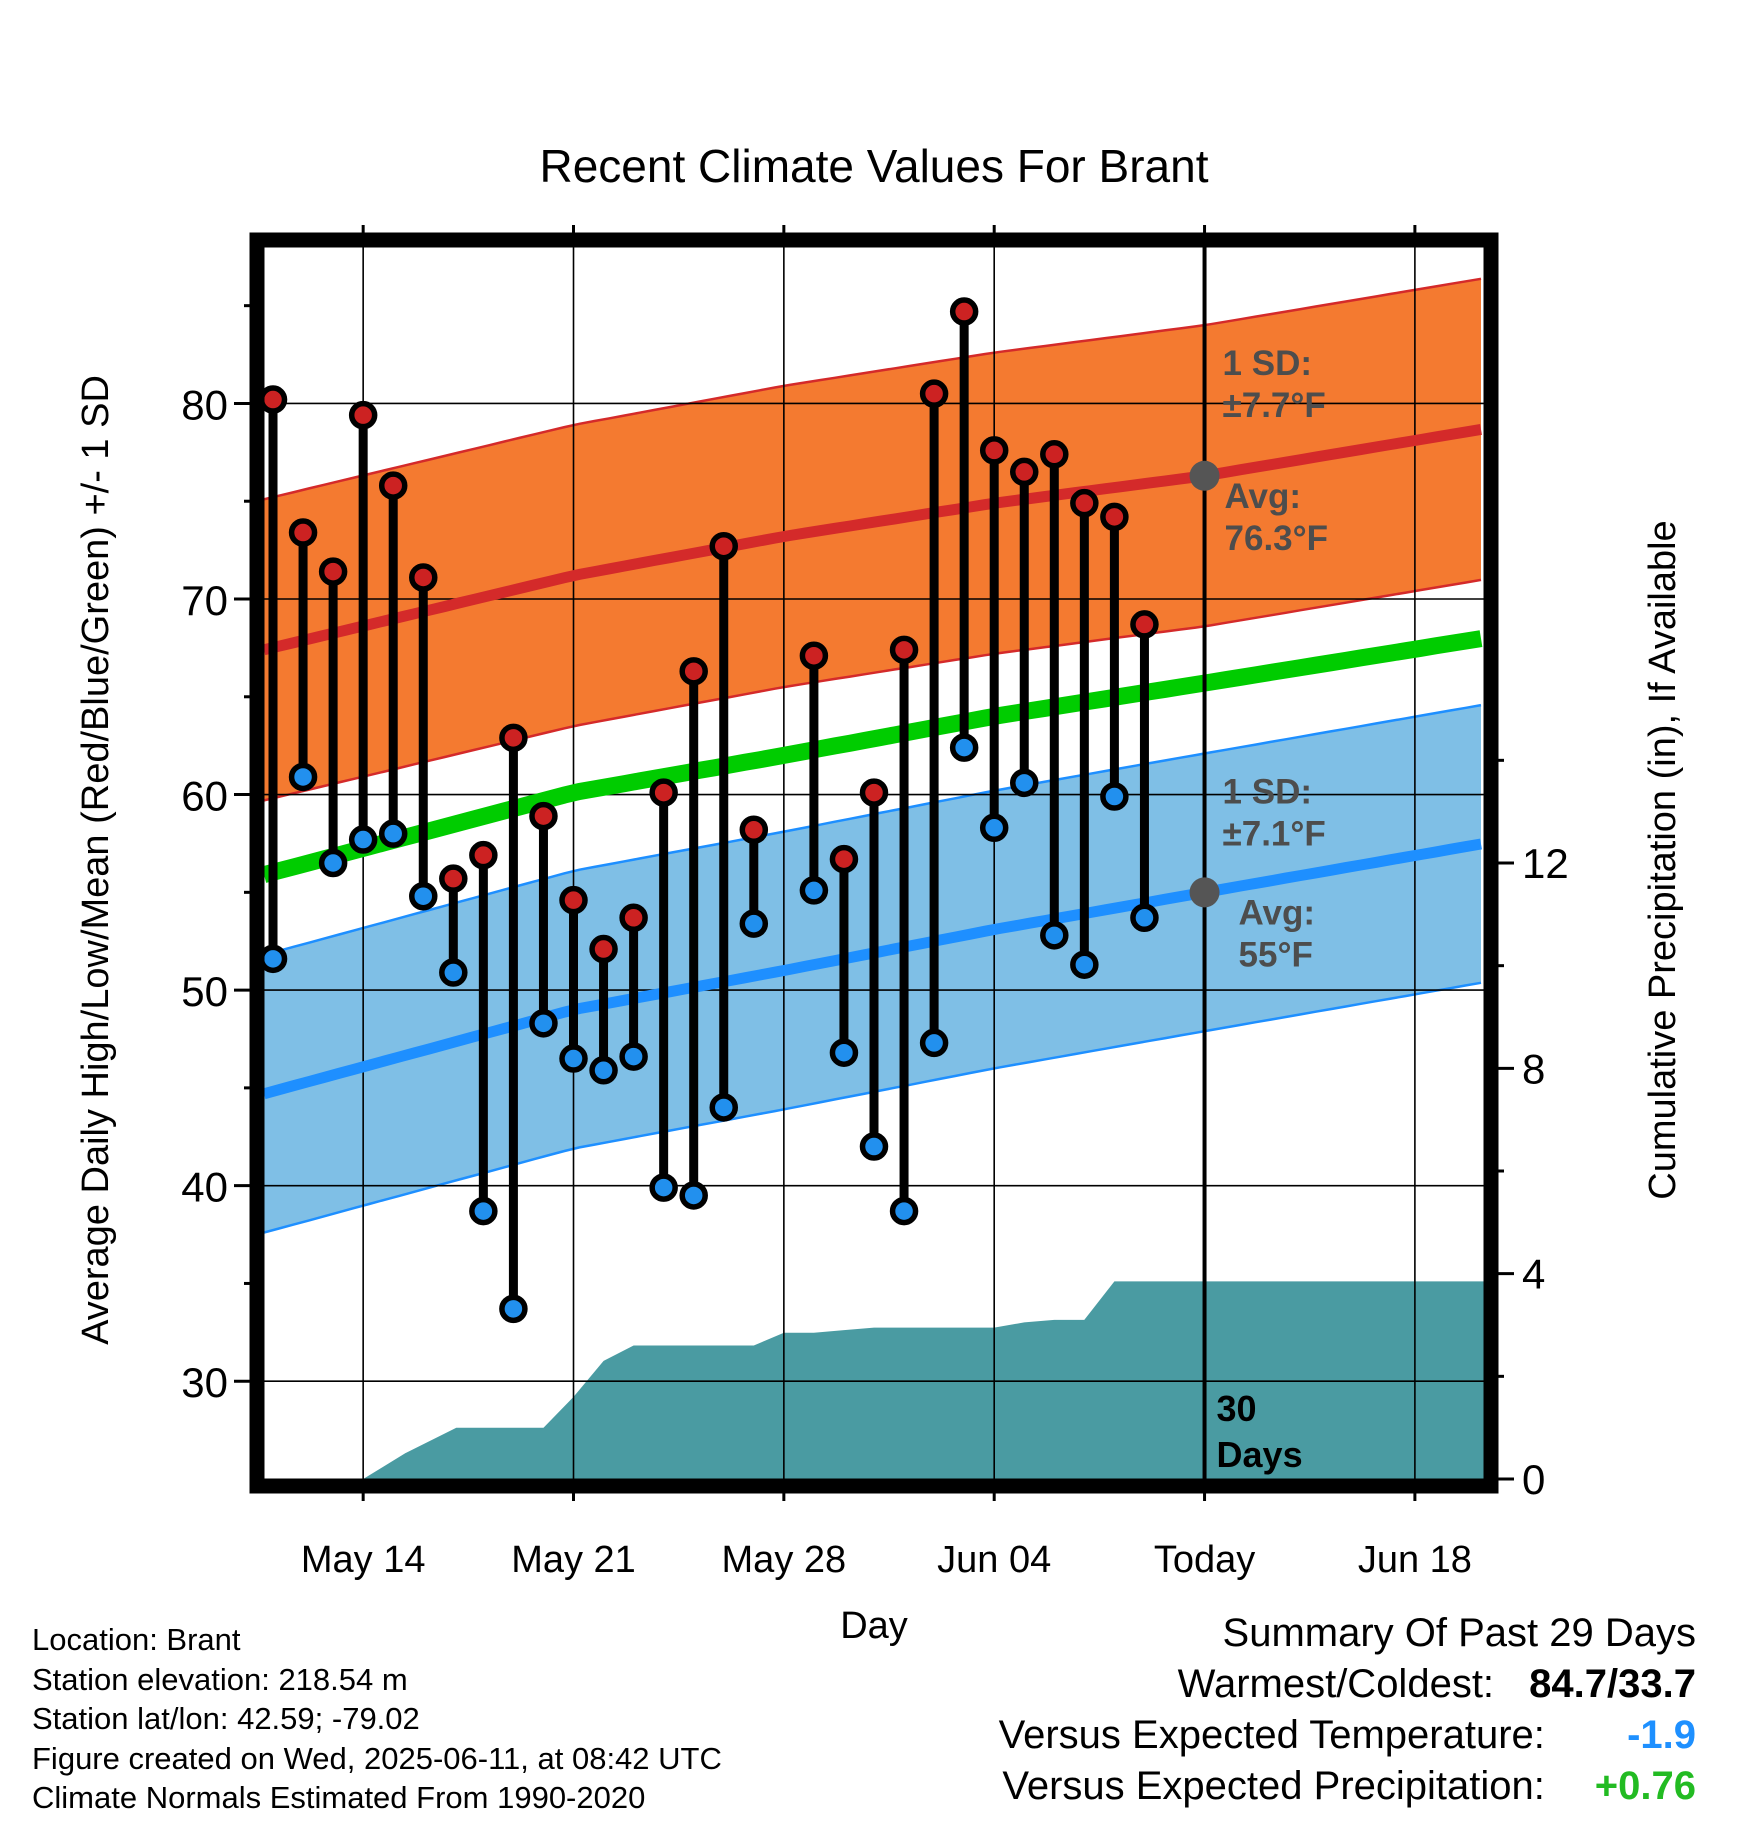  Describe the element at coordinates (1277, 912) in the screenshot. I see `low-avg-label: Avg:` at that location.